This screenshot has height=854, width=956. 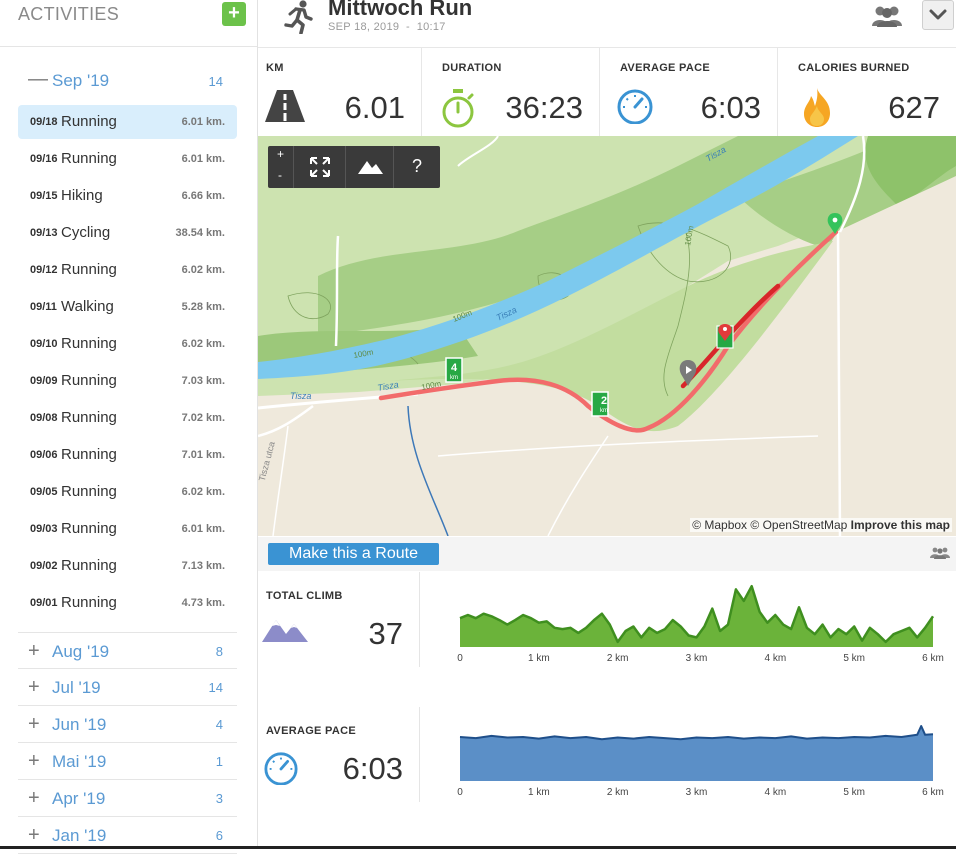 I want to click on zoom-out-button: -, so click(x=280, y=175).